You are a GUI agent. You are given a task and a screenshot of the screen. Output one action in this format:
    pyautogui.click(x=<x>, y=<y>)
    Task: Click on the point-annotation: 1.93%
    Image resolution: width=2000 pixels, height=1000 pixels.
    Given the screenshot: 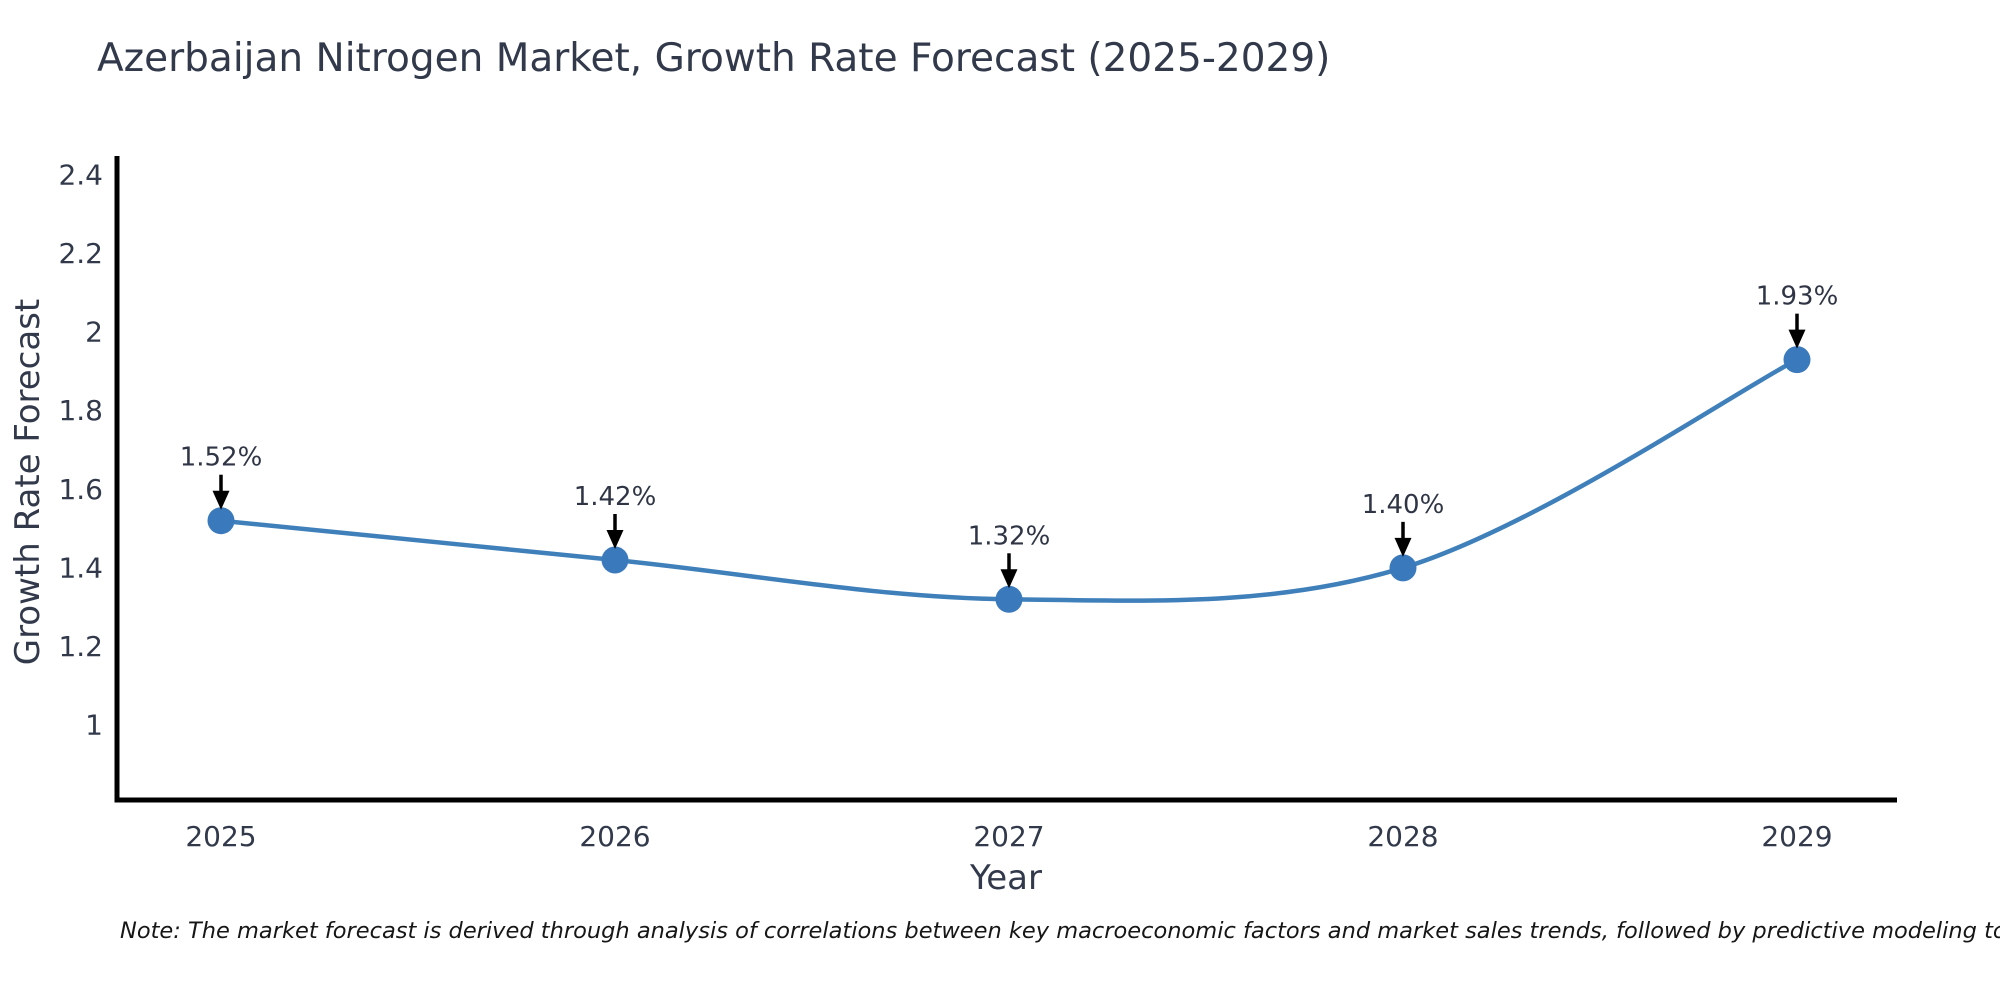 What is the action you would take?
    pyautogui.click(x=1797, y=297)
    